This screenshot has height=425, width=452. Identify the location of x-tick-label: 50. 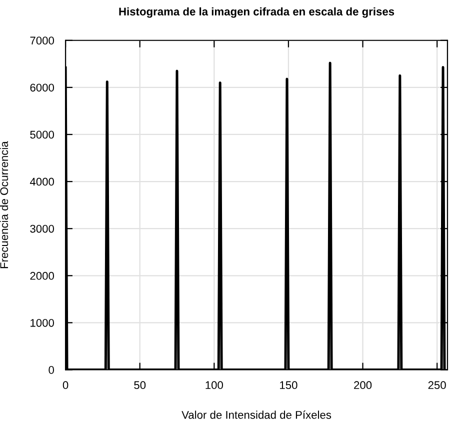
(140, 385).